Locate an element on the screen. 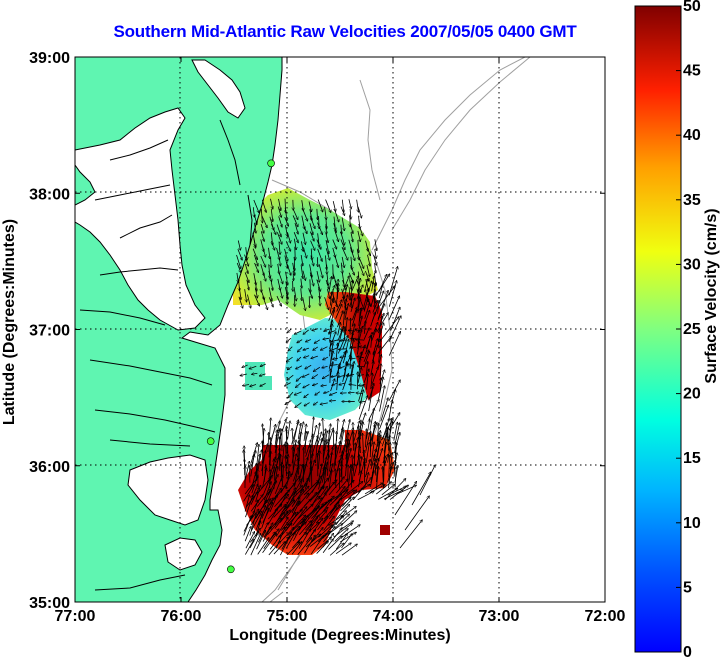 The image size is (724, 659). lon-tick-label: 72:00 is located at coordinates (605, 616).